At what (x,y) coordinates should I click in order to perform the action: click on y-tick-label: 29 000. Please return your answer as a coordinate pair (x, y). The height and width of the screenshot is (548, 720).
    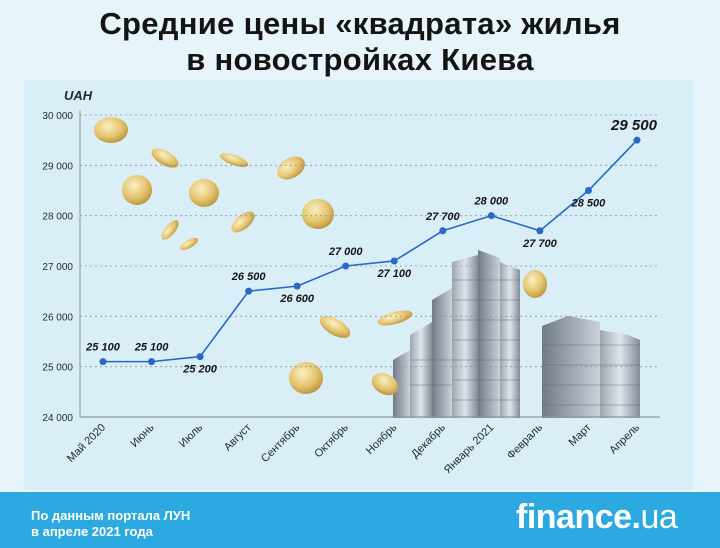
    Looking at the image, I should click on (57, 166).